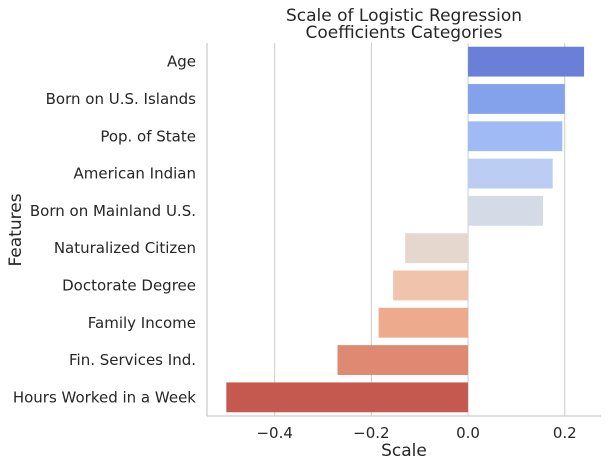  I want to click on x-axis-label: Scale, so click(404, 451).